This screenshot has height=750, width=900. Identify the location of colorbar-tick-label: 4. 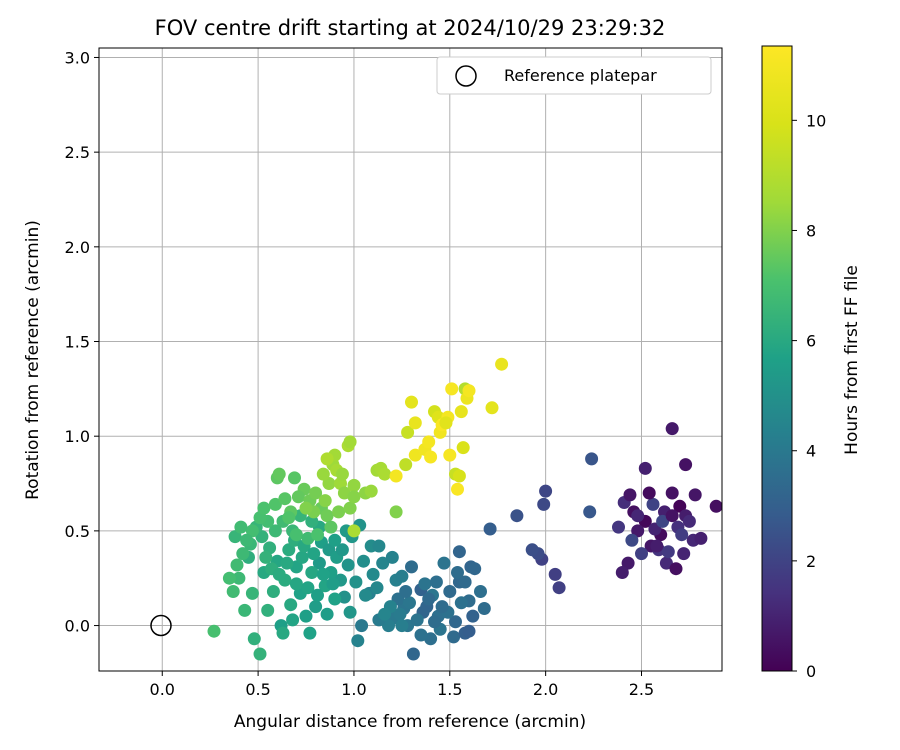
(811, 451).